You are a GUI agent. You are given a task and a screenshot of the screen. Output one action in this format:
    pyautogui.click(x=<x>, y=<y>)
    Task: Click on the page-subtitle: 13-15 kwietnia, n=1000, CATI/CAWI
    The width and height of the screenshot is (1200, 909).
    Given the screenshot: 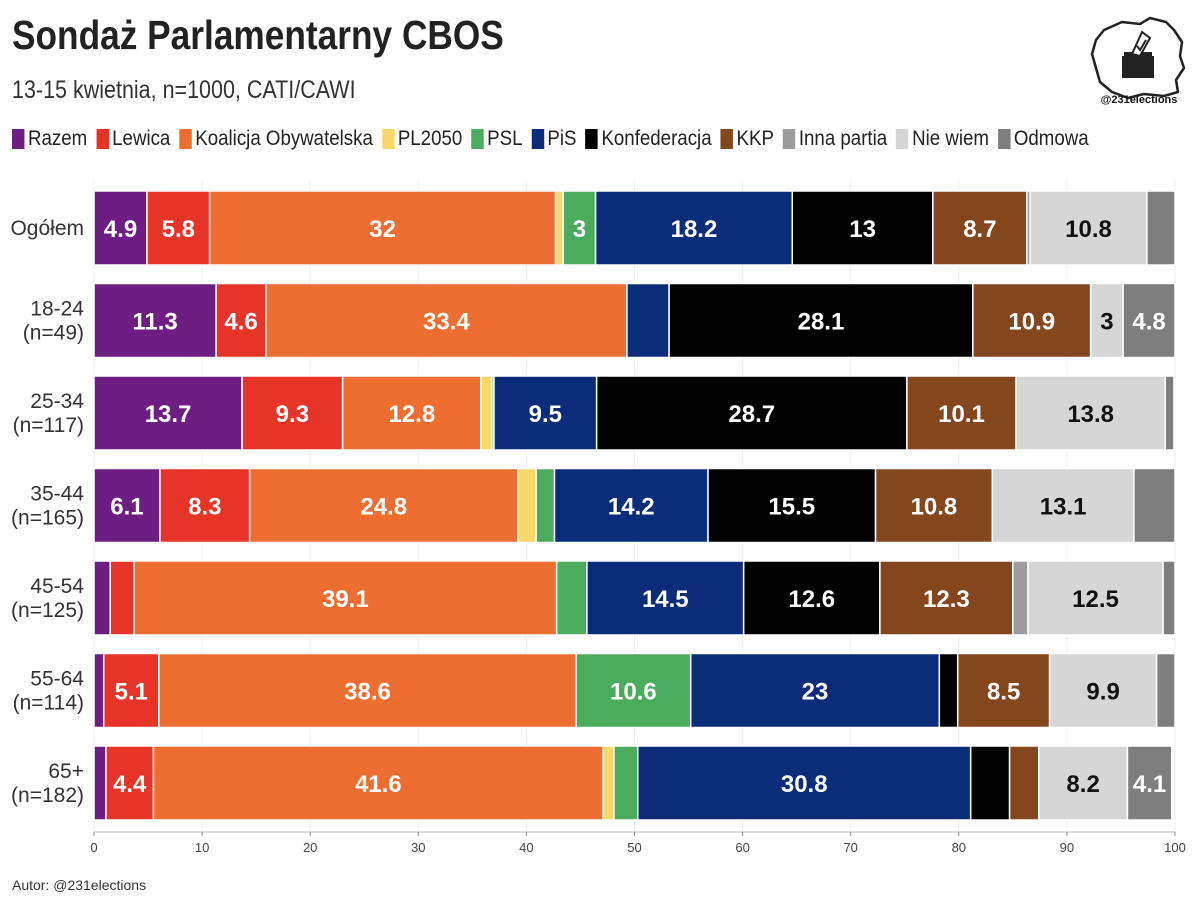 What is the action you would take?
    pyautogui.click(x=184, y=90)
    